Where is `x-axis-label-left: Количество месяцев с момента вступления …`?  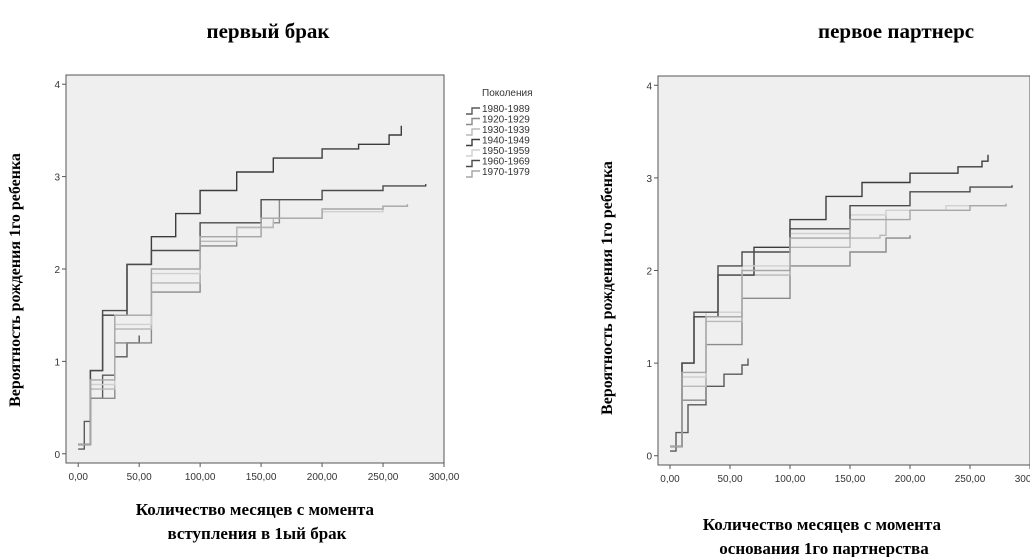 x-axis-label-left: Количество месяцев с момента вступления … is located at coordinates (257, 521).